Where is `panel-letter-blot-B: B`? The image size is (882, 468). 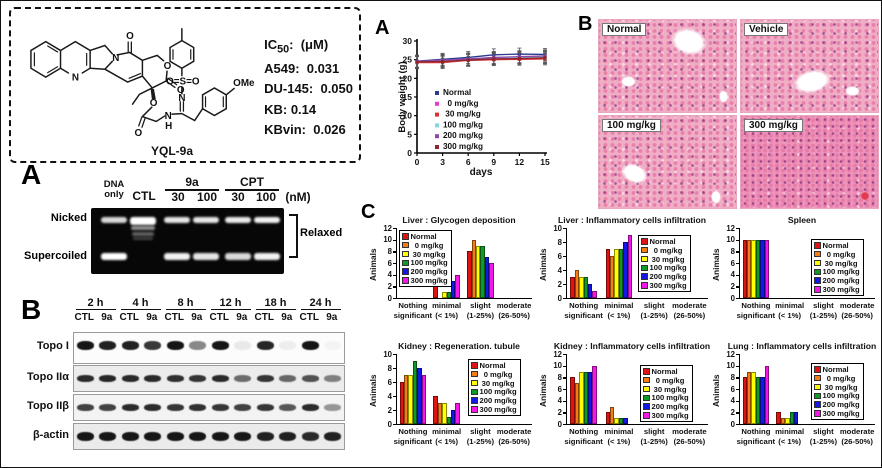 panel-letter-blot-B: B is located at coordinates (31, 309).